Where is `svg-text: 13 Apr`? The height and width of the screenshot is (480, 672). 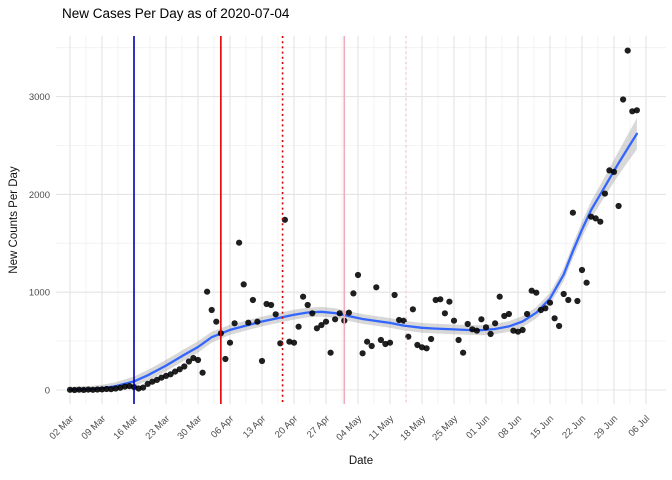
svg-text: 13 Apr is located at coordinates (254, 426).